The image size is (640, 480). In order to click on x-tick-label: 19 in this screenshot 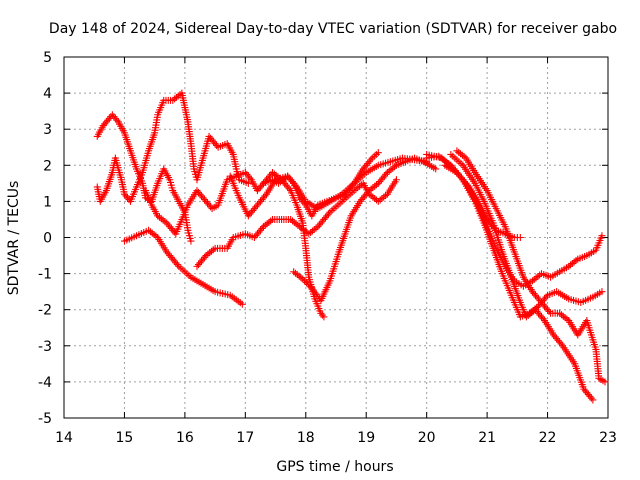, I will do `click(366, 438)`.